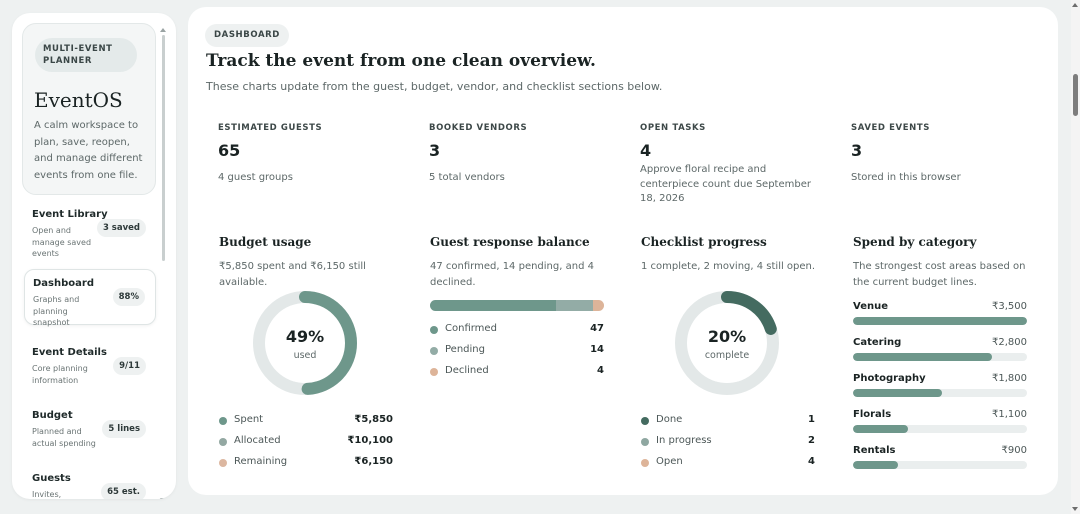 The image size is (1080, 514). Describe the element at coordinates (1075, 257) in the screenshot. I see `window-scrollbar` at that location.